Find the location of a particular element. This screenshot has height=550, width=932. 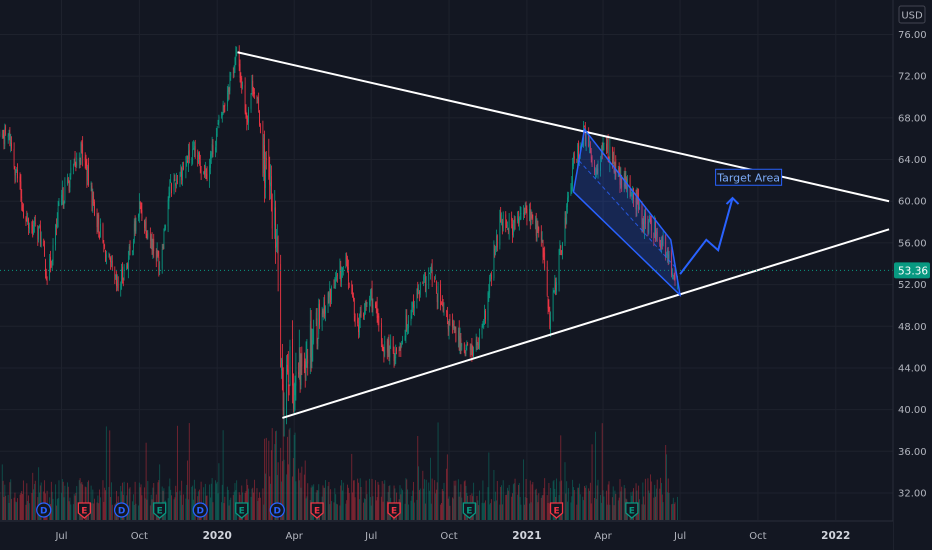

price-tick-label: 56.00 is located at coordinates (912, 243).